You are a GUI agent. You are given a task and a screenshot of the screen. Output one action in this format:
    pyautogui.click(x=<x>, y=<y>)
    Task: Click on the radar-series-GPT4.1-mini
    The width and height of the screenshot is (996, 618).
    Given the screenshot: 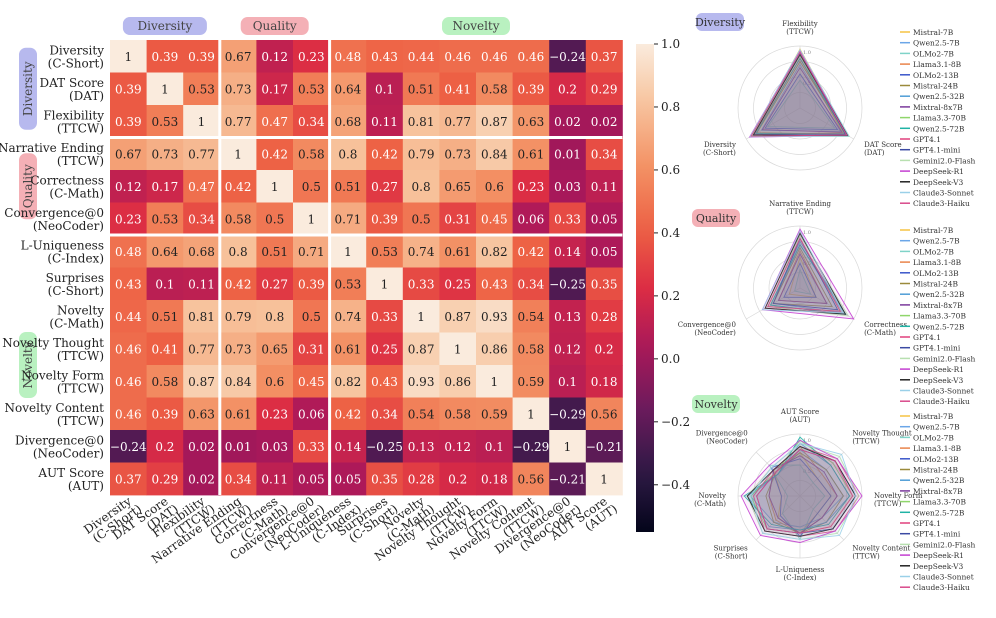 What is the action you would take?
    pyautogui.click(x=805, y=274)
    